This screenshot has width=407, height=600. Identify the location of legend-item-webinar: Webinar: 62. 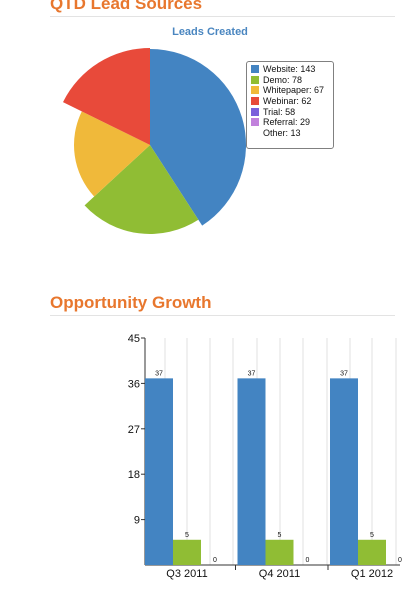
(292, 101).